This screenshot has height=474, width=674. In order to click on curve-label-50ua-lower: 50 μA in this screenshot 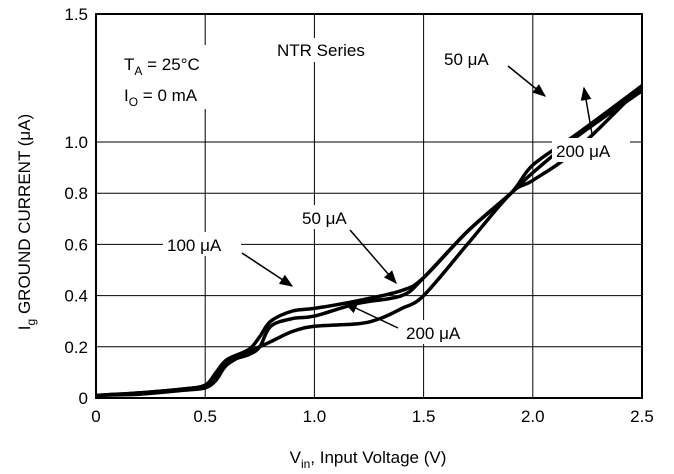, I will do `click(346, 245)`.